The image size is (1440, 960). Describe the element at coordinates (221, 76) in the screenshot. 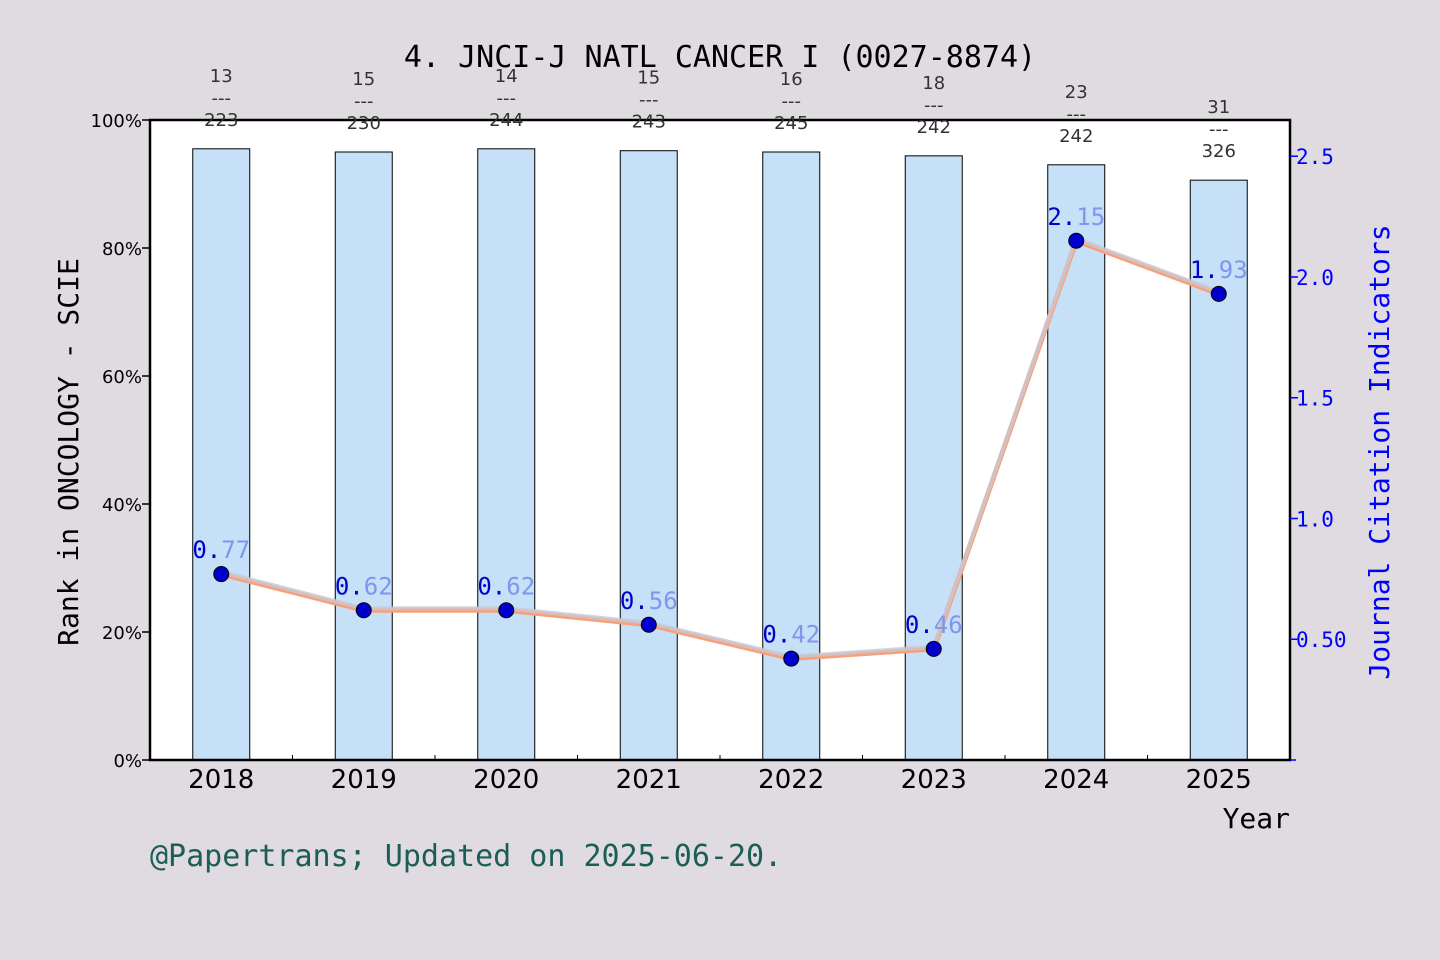

I see `rank-label: 13` at that location.